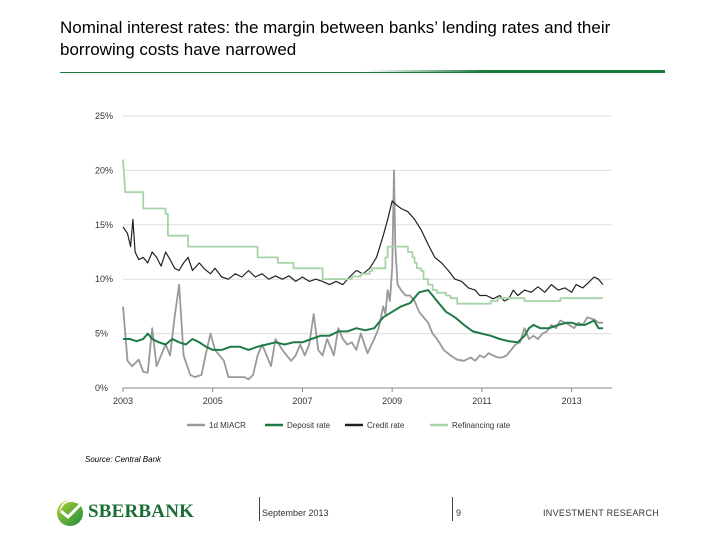  I want to click on x-tick-label: 2013, so click(572, 401).